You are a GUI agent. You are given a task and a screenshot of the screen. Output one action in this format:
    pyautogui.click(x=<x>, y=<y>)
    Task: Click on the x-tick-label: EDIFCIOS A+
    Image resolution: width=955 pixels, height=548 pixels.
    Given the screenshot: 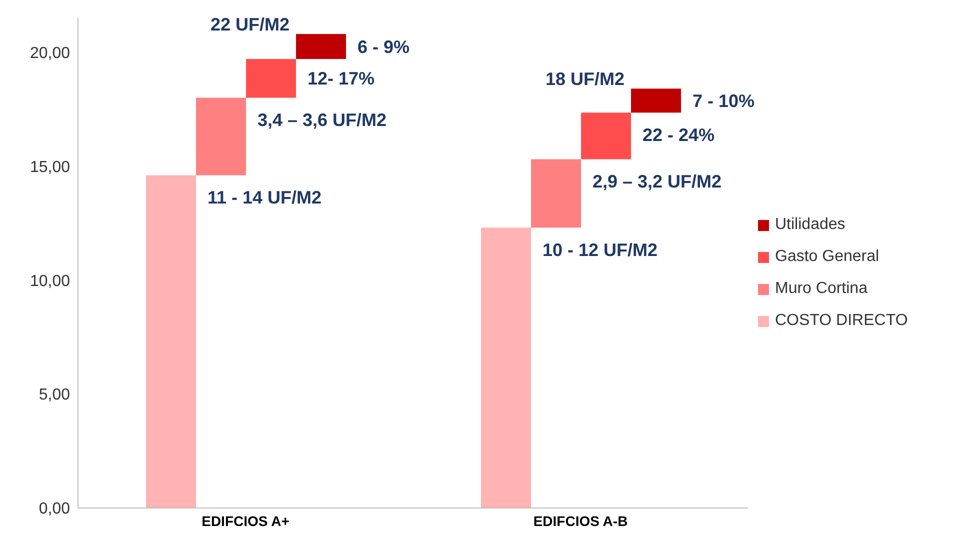 What is the action you would take?
    pyautogui.click(x=246, y=520)
    